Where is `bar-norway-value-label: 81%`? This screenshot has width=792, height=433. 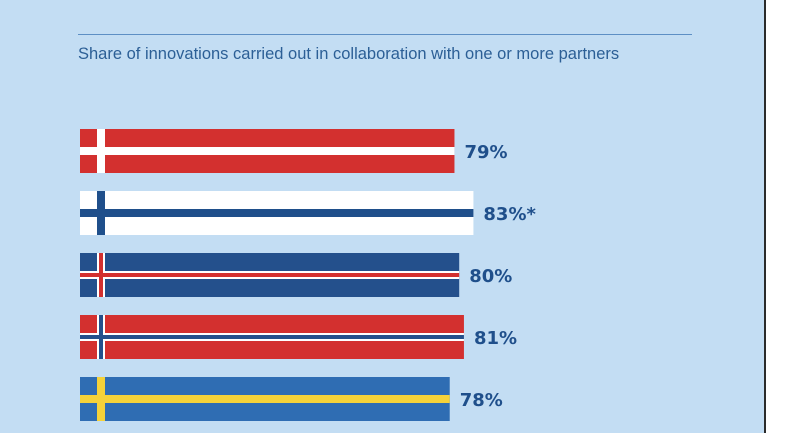
bar-norway-value-label: 81% is located at coordinates (495, 338).